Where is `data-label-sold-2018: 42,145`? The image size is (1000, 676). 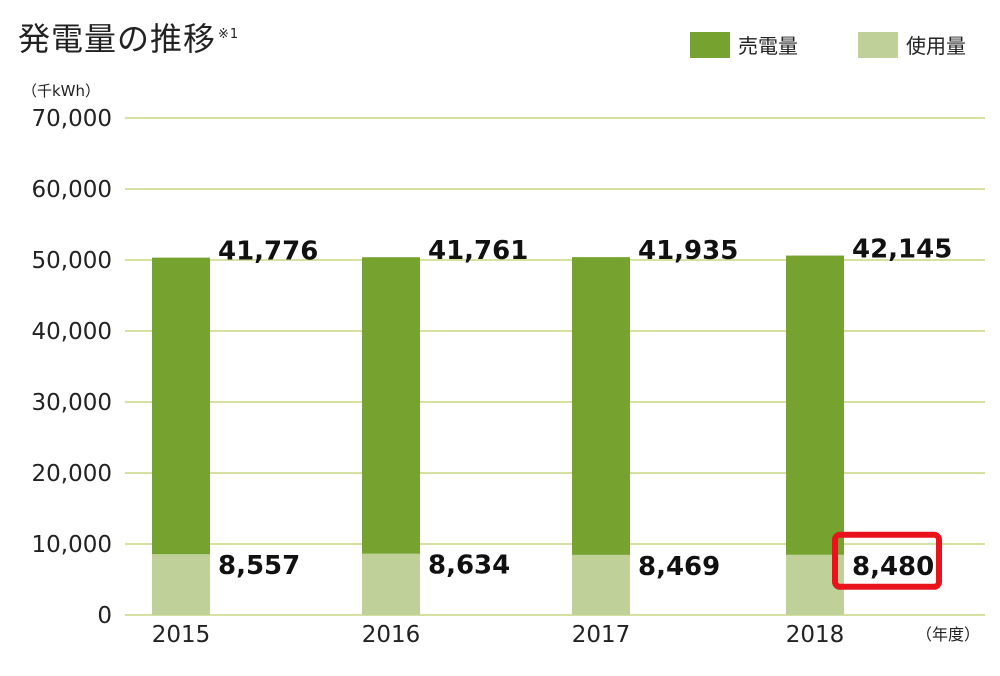 data-label-sold-2018: 42,145 is located at coordinates (902, 250).